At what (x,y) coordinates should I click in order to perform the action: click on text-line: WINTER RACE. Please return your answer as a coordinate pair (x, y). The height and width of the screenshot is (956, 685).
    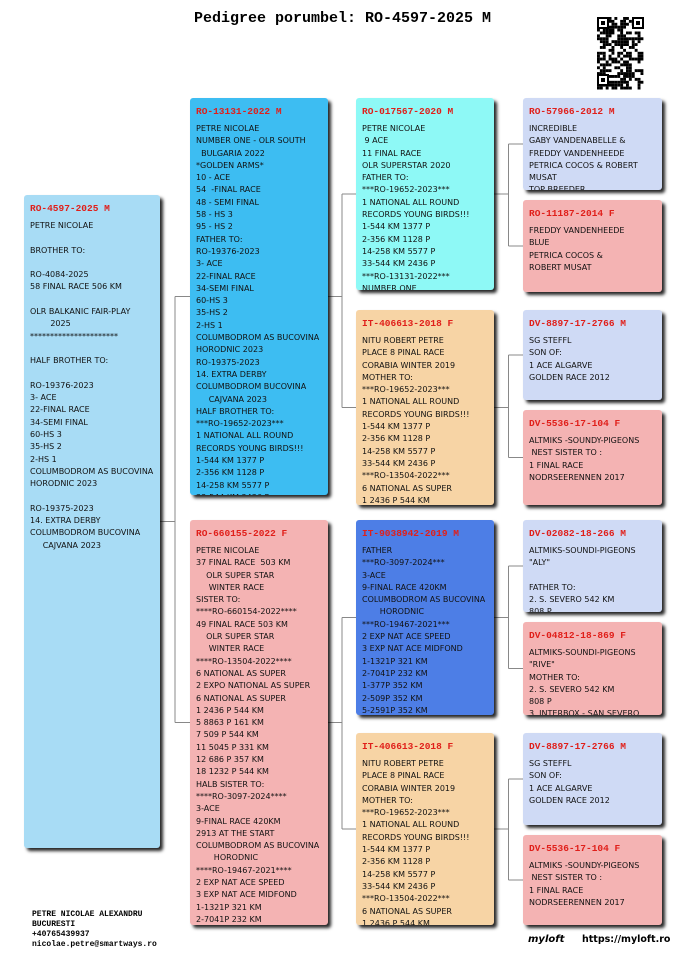
    Looking at the image, I should click on (230, 587).